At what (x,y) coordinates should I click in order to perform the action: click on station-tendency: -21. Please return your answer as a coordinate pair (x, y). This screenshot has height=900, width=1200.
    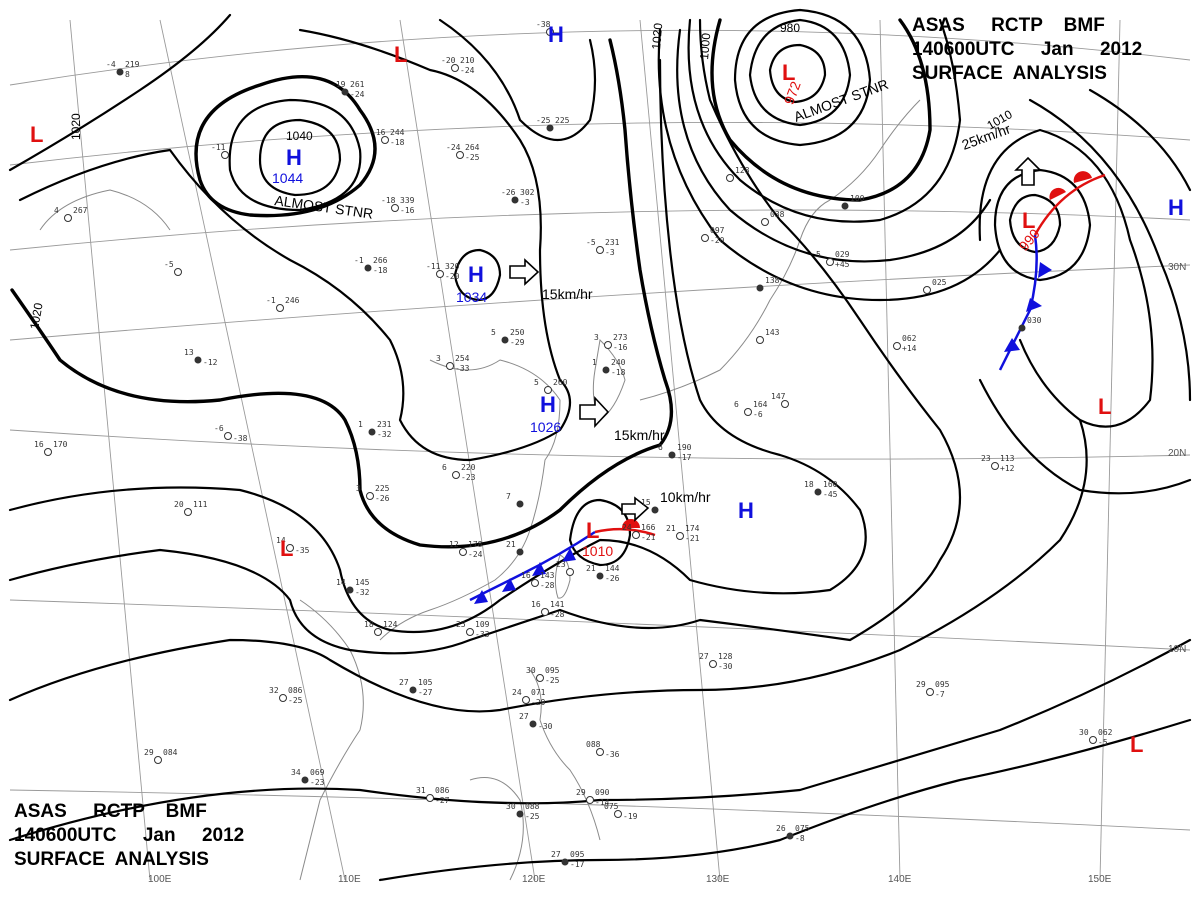
    Looking at the image, I should click on (648, 537).